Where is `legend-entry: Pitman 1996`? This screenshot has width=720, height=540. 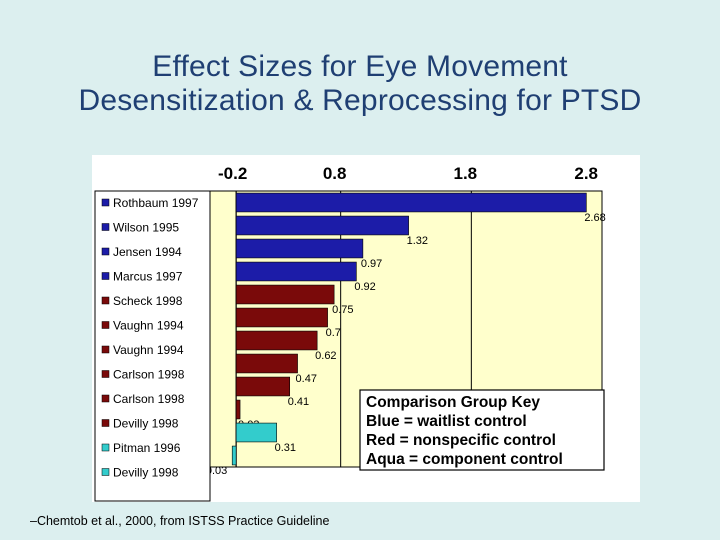
legend-entry: Pitman 1996 is located at coordinates (147, 448).